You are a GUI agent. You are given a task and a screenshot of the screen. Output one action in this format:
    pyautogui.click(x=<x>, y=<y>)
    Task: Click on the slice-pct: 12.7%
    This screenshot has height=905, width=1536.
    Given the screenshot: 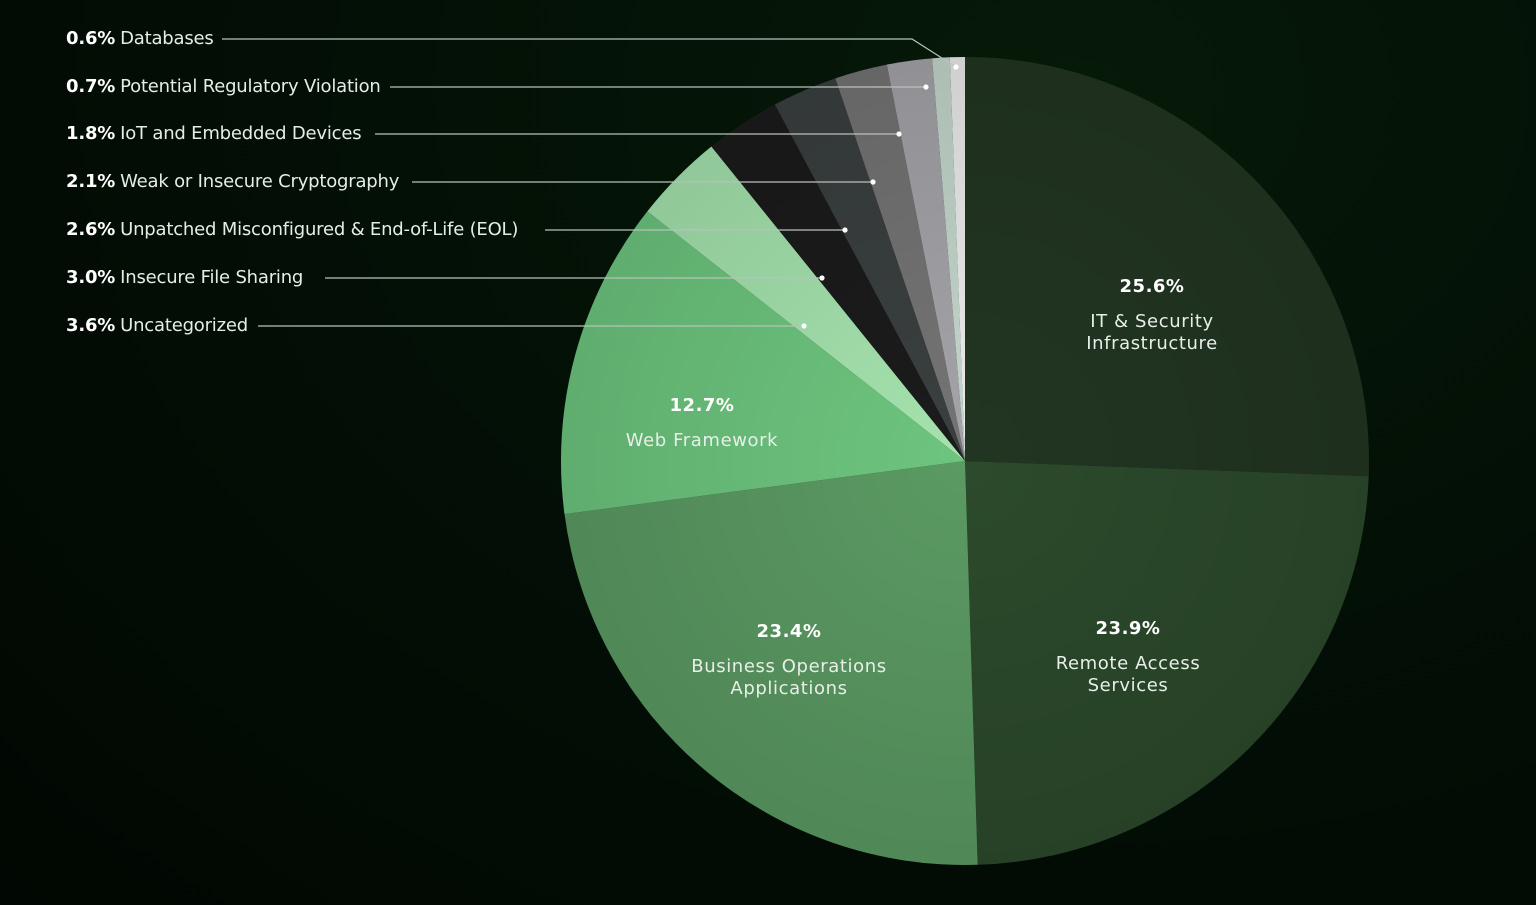 What is the action you would take?
    pyautogui.click(x=702, y=405)
    